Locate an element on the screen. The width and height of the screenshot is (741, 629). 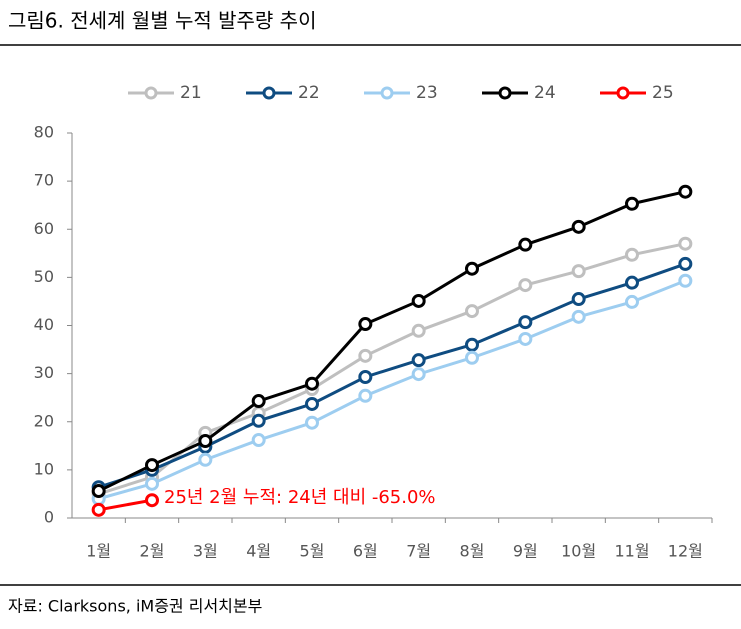
x-tick-label: 5월 is located at coordinates (312, 551).